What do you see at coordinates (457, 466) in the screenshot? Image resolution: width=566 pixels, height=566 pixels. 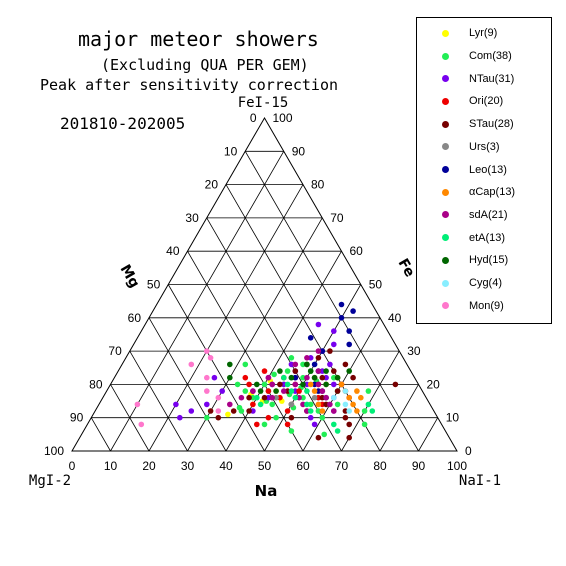 I see `na-tick-label: 100` at bounding box center [457, 466].